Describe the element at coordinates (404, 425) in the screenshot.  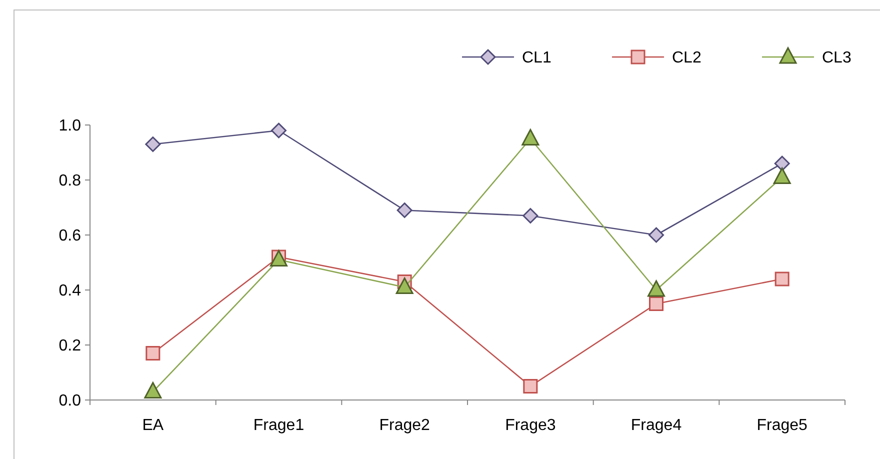
I see `x-tick-label: Frage2` at that location.